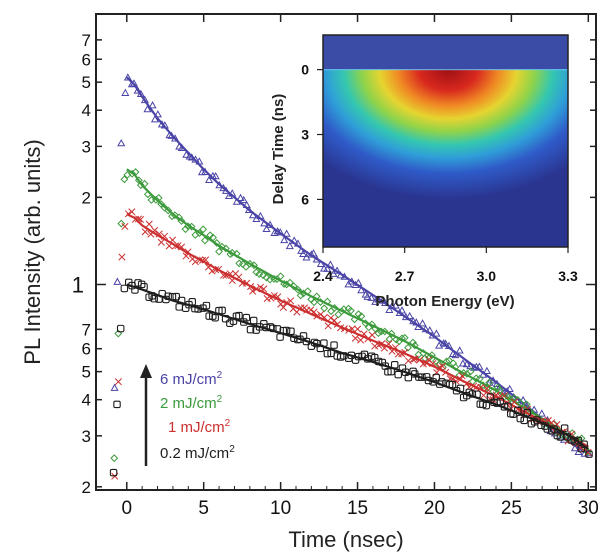 Image resolution: width=604 pixels, height=556 pixels. What do you see at coordinates (32, 251) in the screenshot?
I see `y-axis-title: PL Intensity (arb. units)` at bounding box center [32, 251].